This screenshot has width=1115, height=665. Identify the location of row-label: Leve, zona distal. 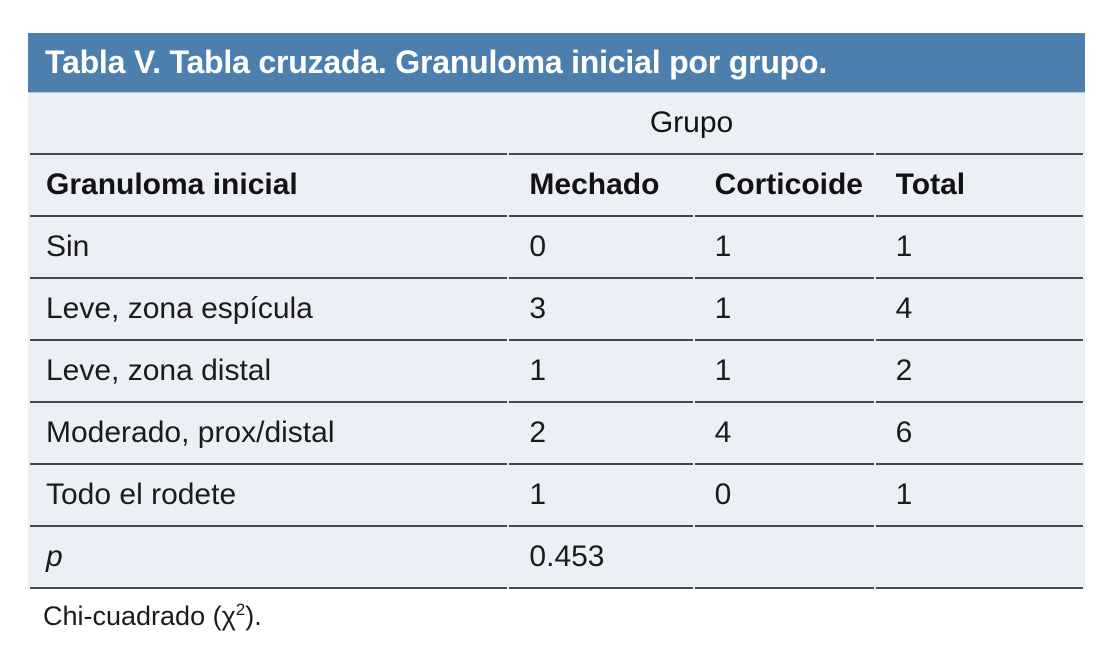
(269, 372).